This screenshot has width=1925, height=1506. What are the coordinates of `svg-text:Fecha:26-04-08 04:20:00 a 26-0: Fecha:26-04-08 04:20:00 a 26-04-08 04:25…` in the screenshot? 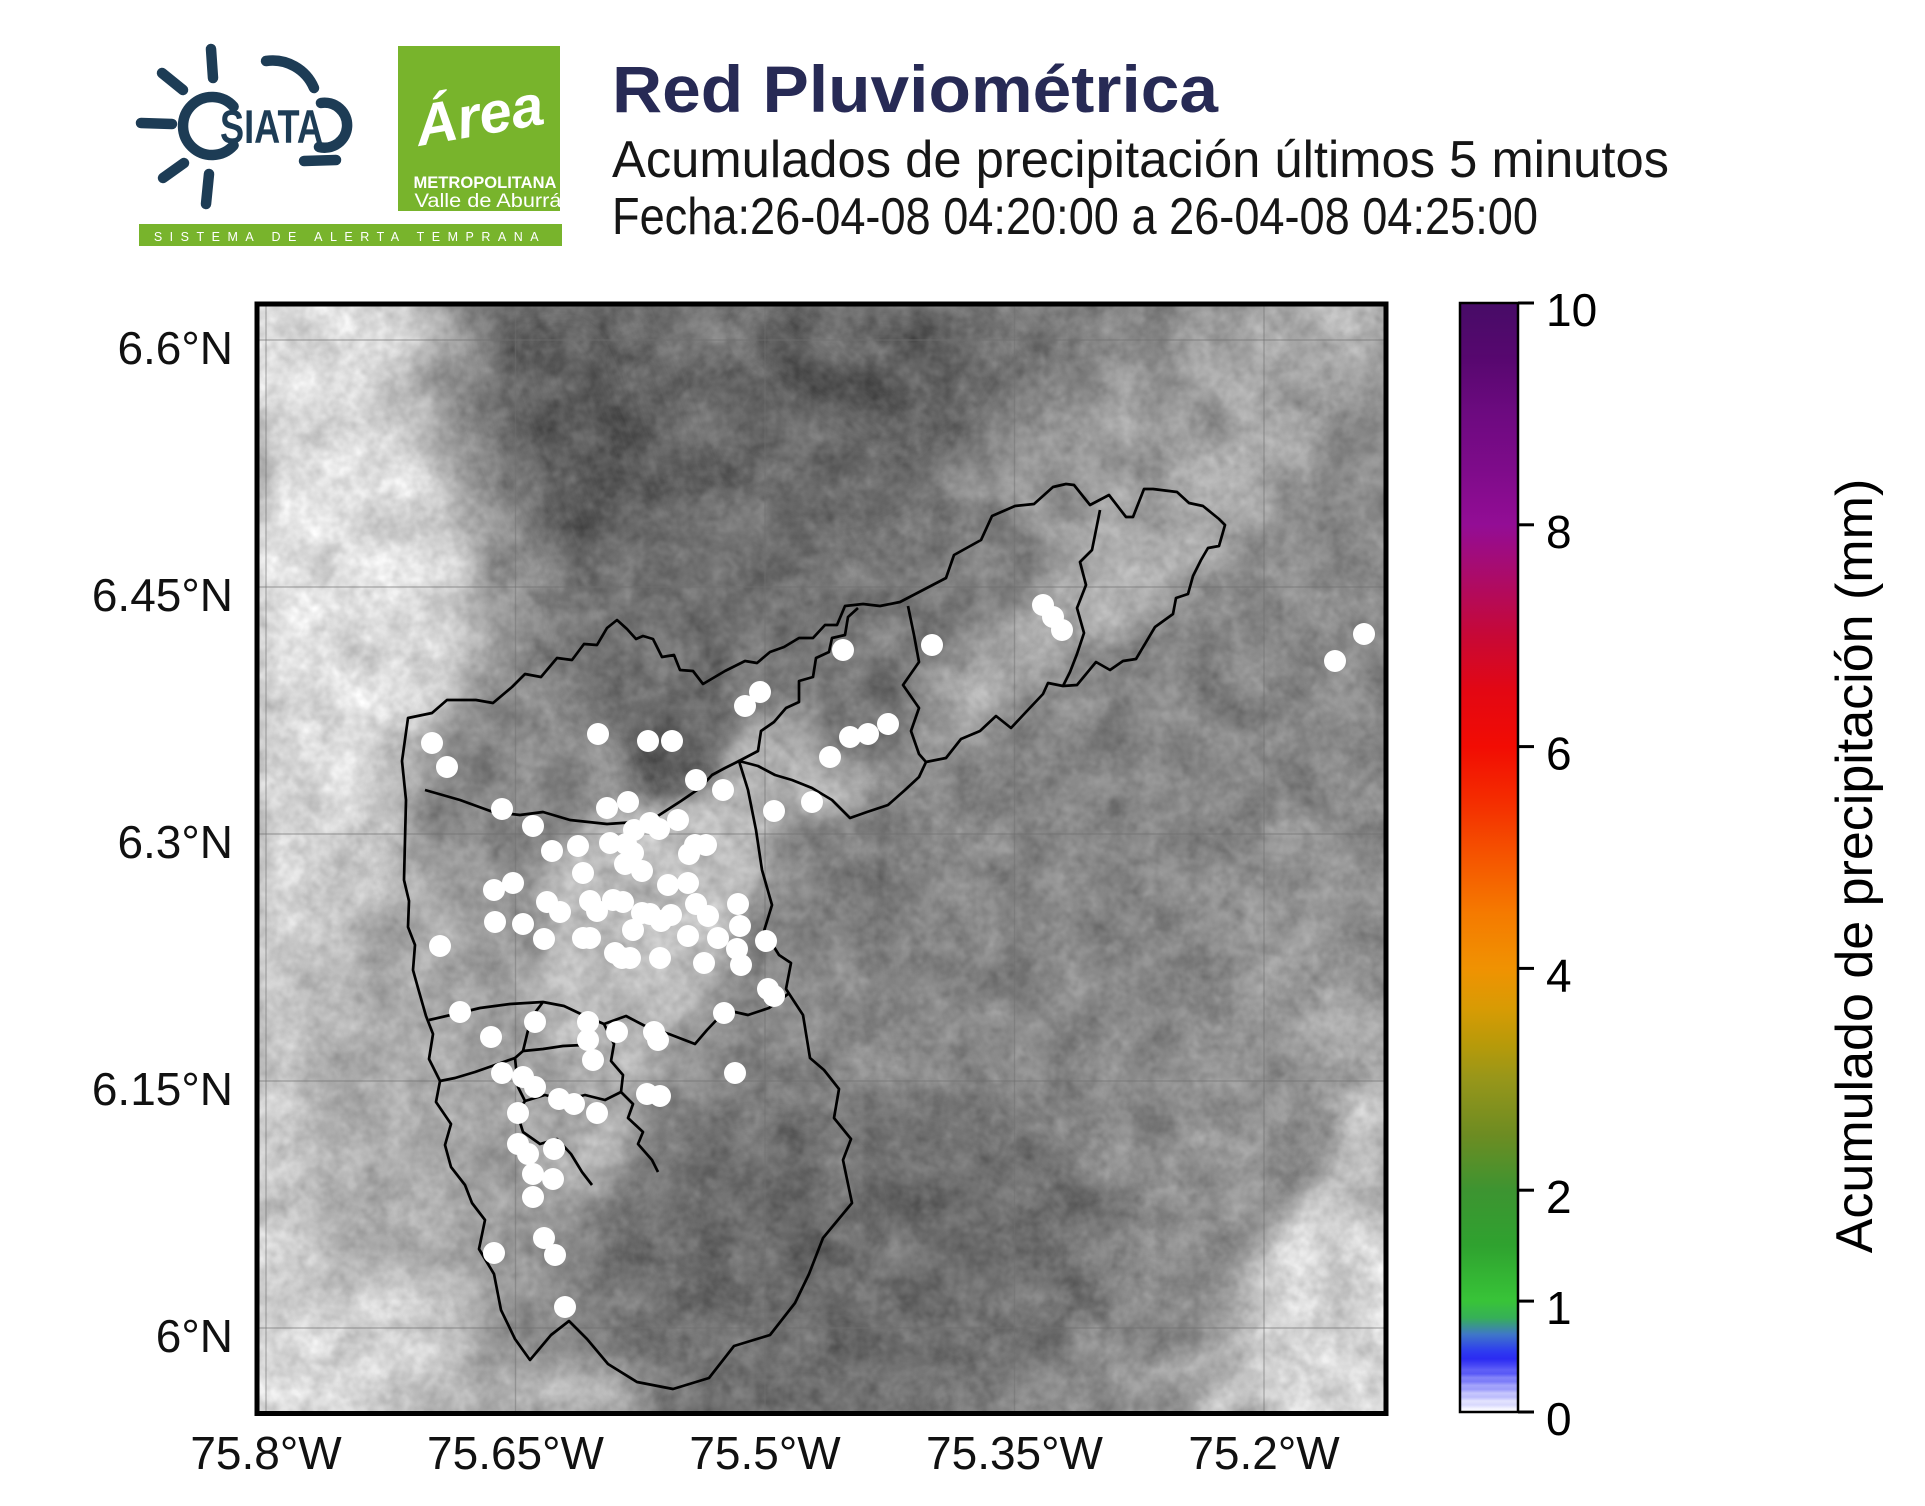 It's located at (1075, 217).